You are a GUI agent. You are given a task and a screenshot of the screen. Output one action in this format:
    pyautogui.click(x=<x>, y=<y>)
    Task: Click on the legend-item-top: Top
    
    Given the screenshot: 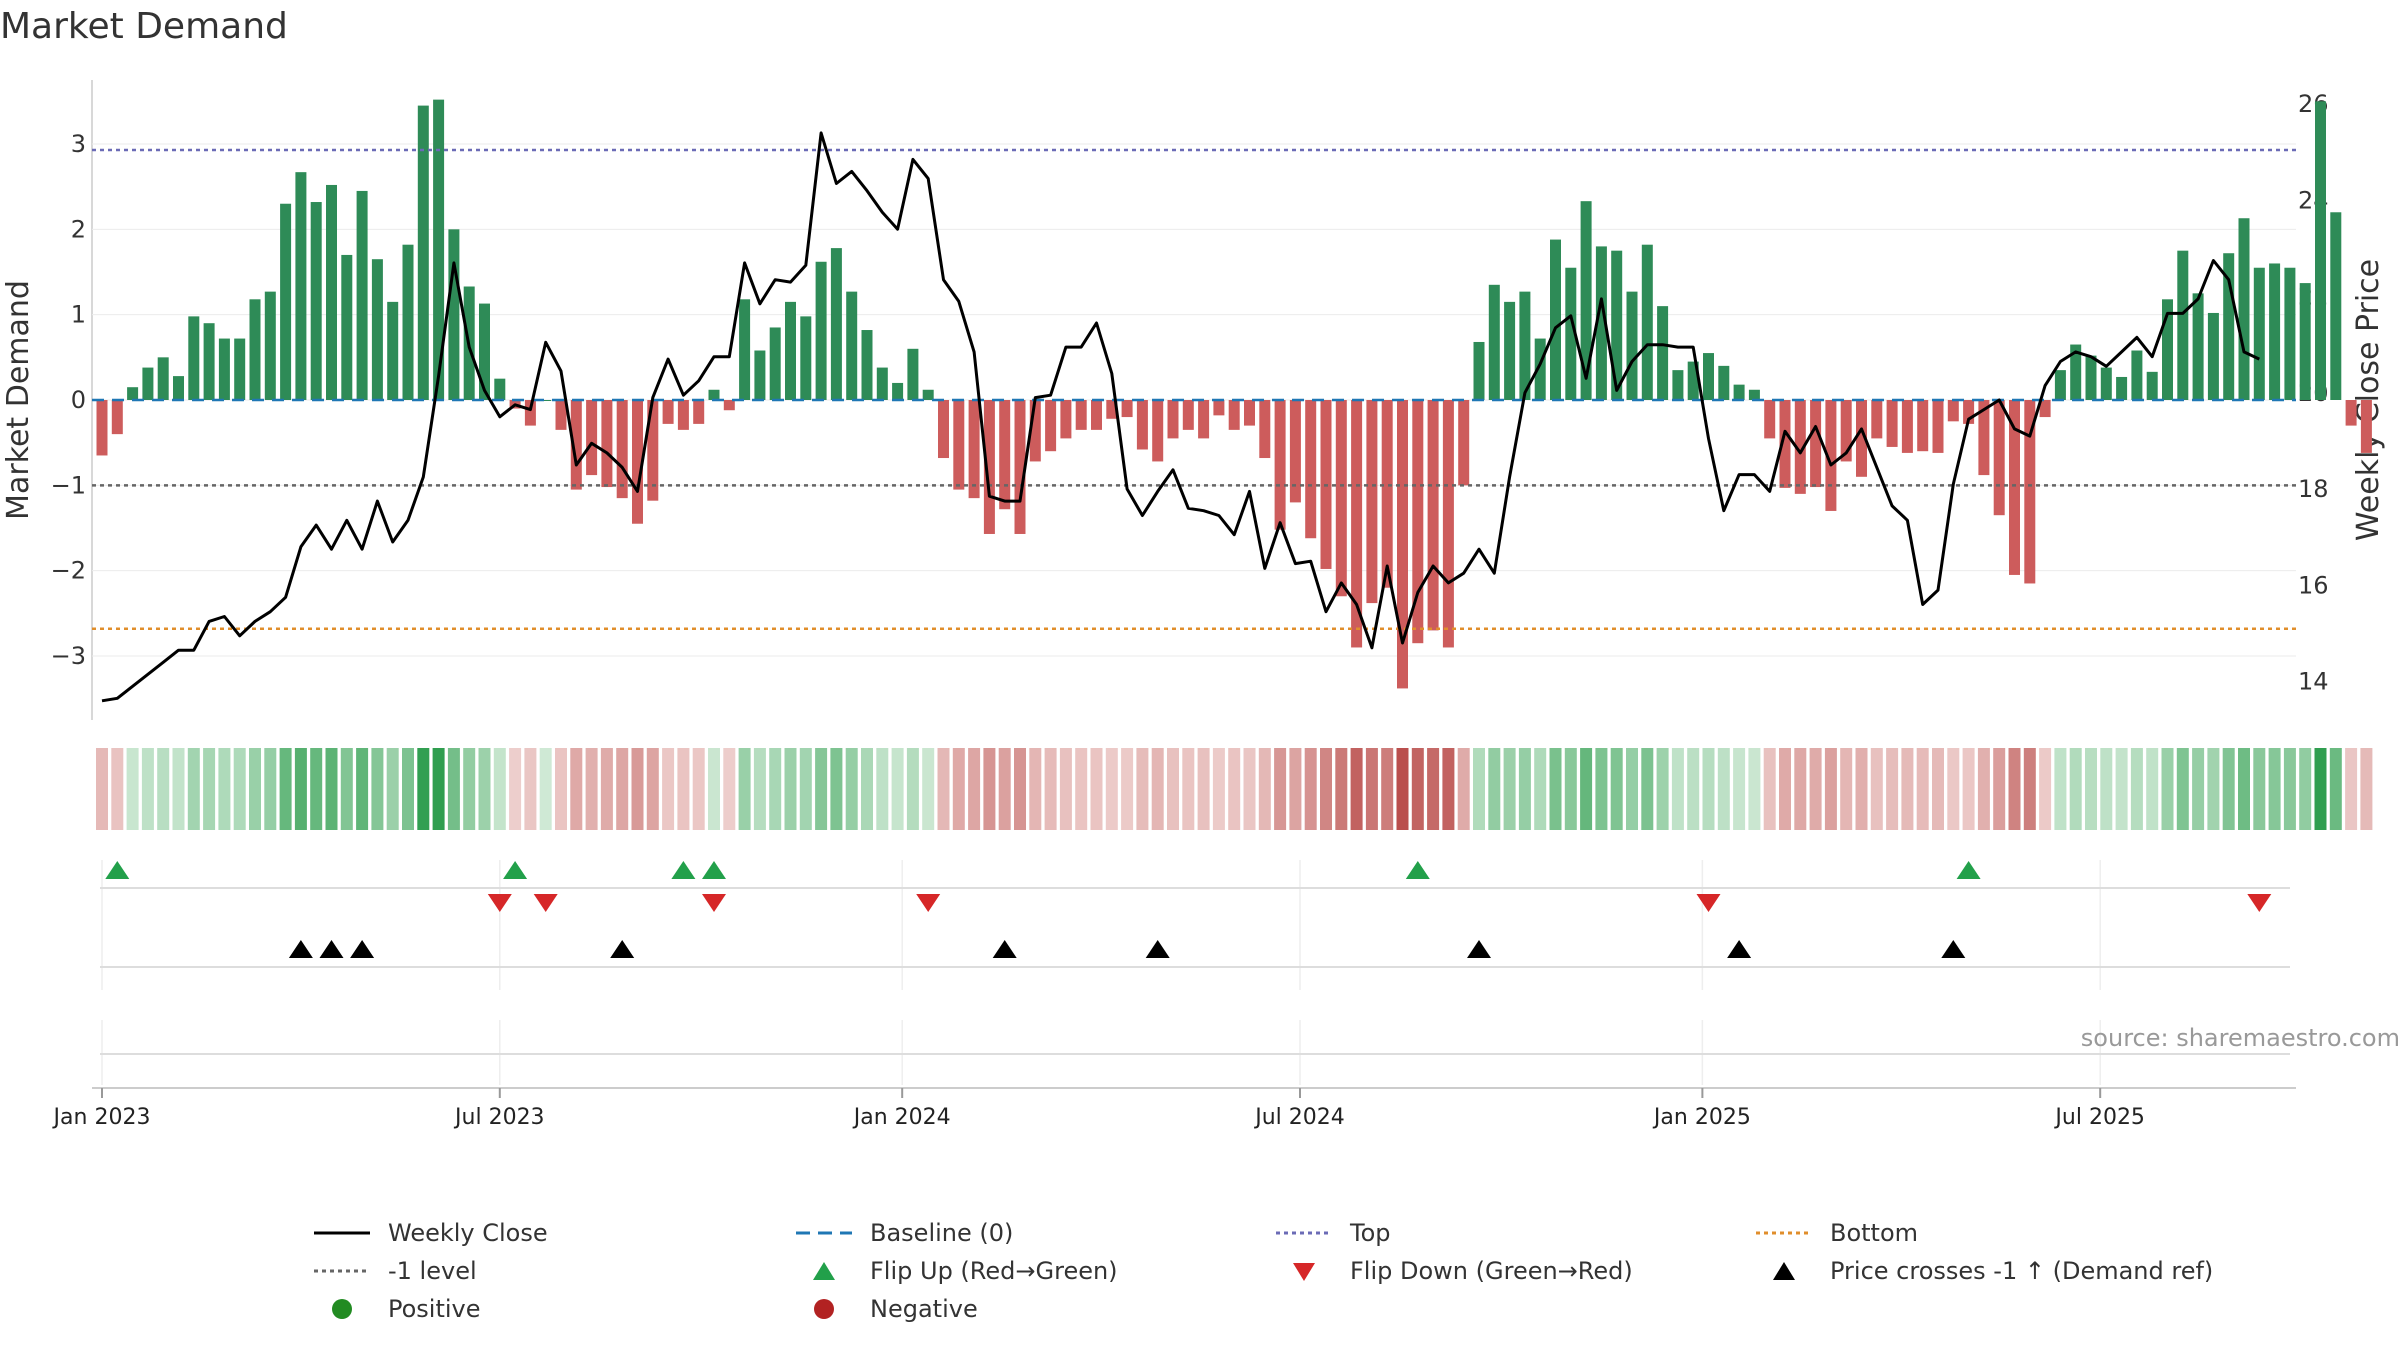 What is the action you would take?
    pyautogui.click(x=1331, y=1233)
    